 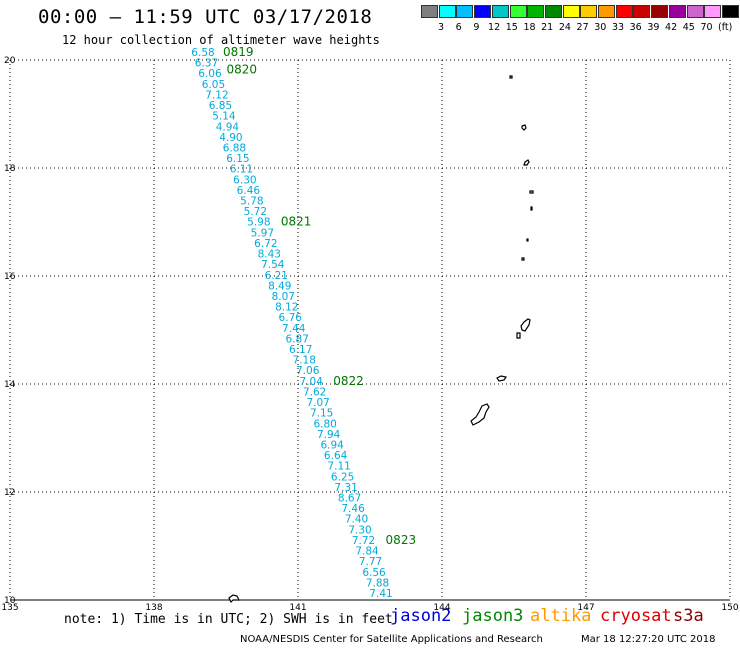 I want to click on island-farallon-de-pajaros, so click(x=511, y=77).